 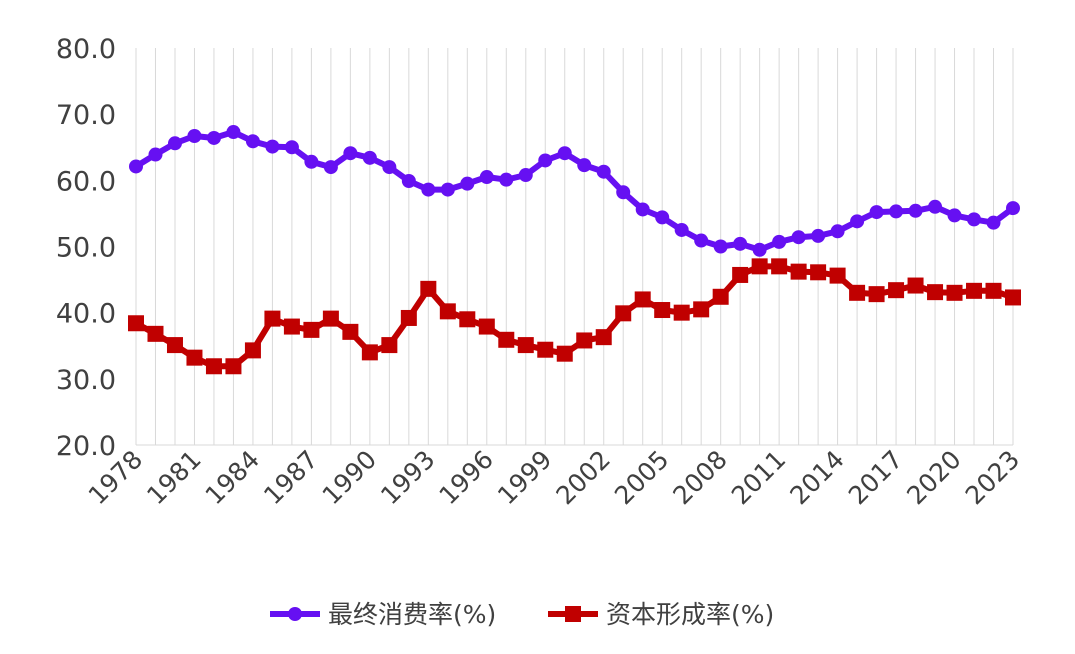 I want to click on x-tick-label: 2011, so click(x=758, y=477).